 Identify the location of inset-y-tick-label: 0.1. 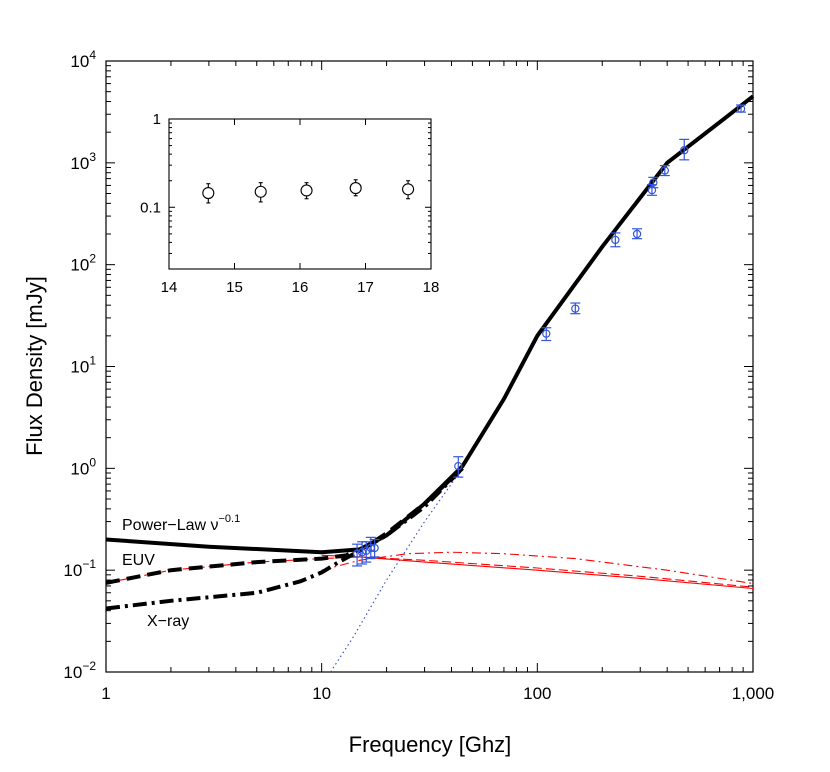
(150, 207).